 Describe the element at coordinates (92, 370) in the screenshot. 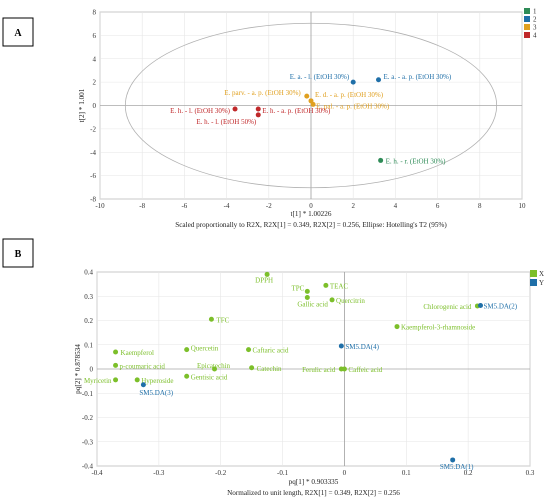

I see `y-tick-label: 0` at that location.